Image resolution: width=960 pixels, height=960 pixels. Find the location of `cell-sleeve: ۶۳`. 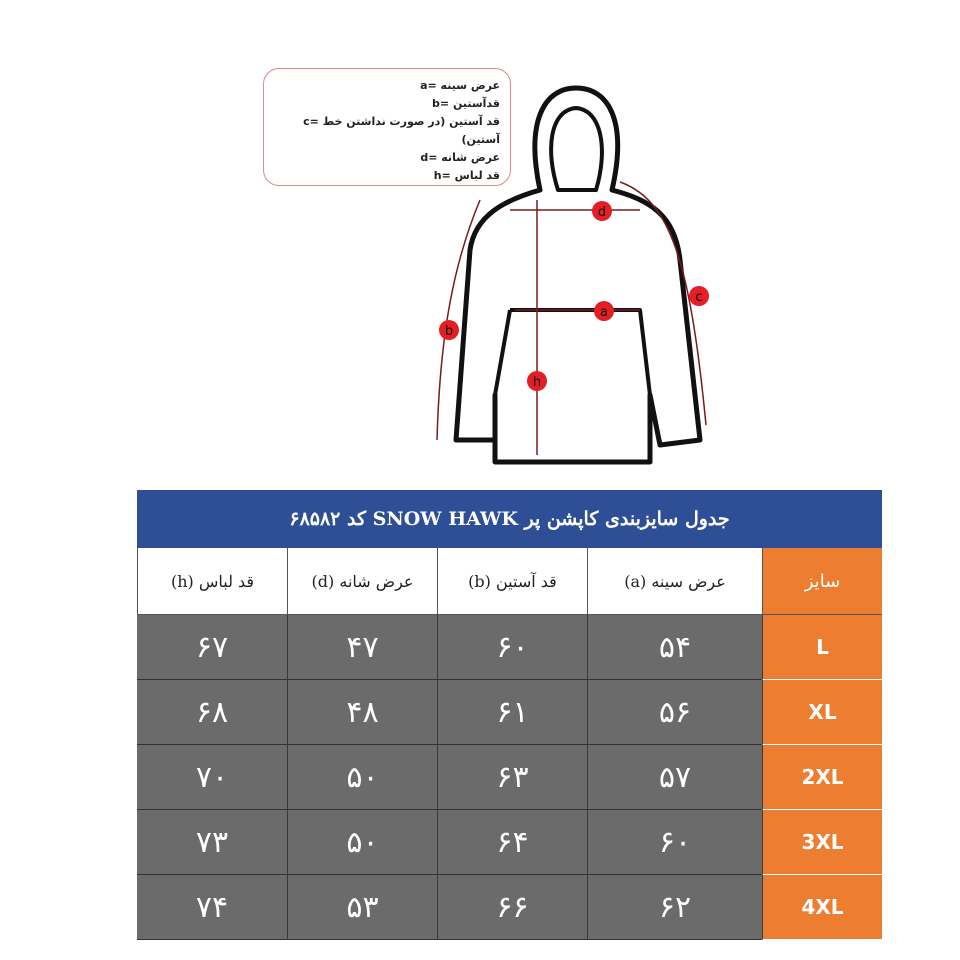

cell-sleeve: ۶۳ is located at coordinates (512, 777).